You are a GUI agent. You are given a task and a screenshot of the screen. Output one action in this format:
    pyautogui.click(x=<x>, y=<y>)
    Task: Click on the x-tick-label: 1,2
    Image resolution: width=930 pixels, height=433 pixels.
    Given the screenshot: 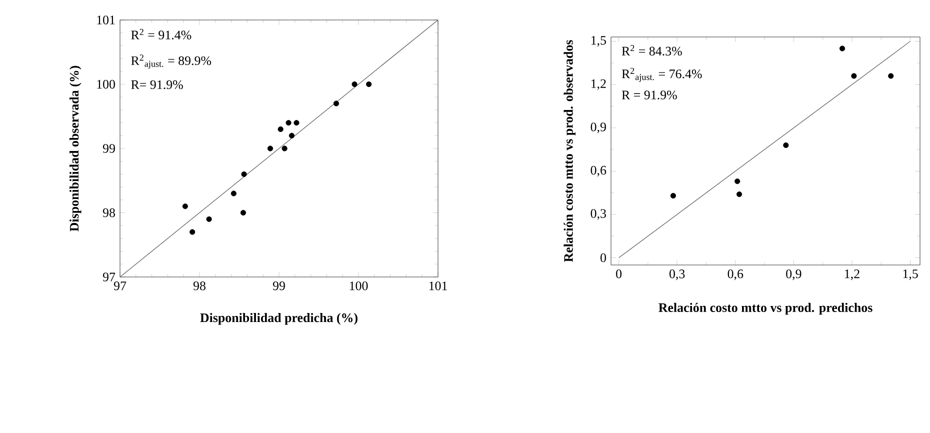 What is the action you would take?
    pyautogui.click(x=852, y=275)
    